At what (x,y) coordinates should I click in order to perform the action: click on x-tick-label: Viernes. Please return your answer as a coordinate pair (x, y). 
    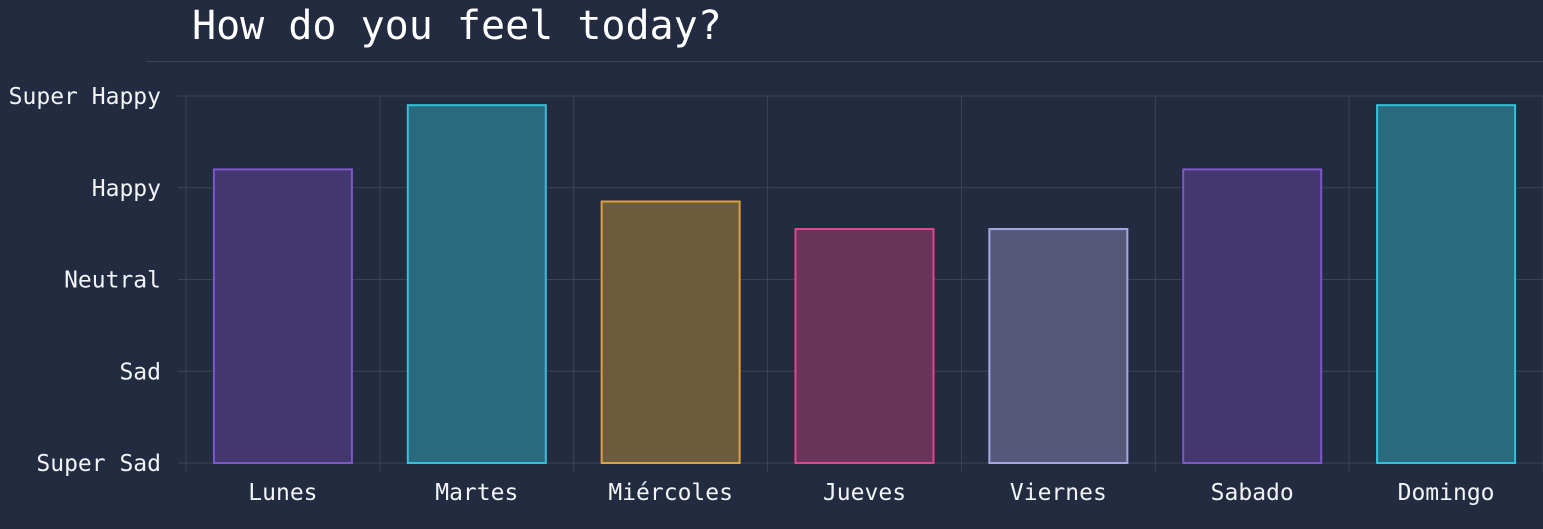
    Looking at the image, I should click on (1058, 493).